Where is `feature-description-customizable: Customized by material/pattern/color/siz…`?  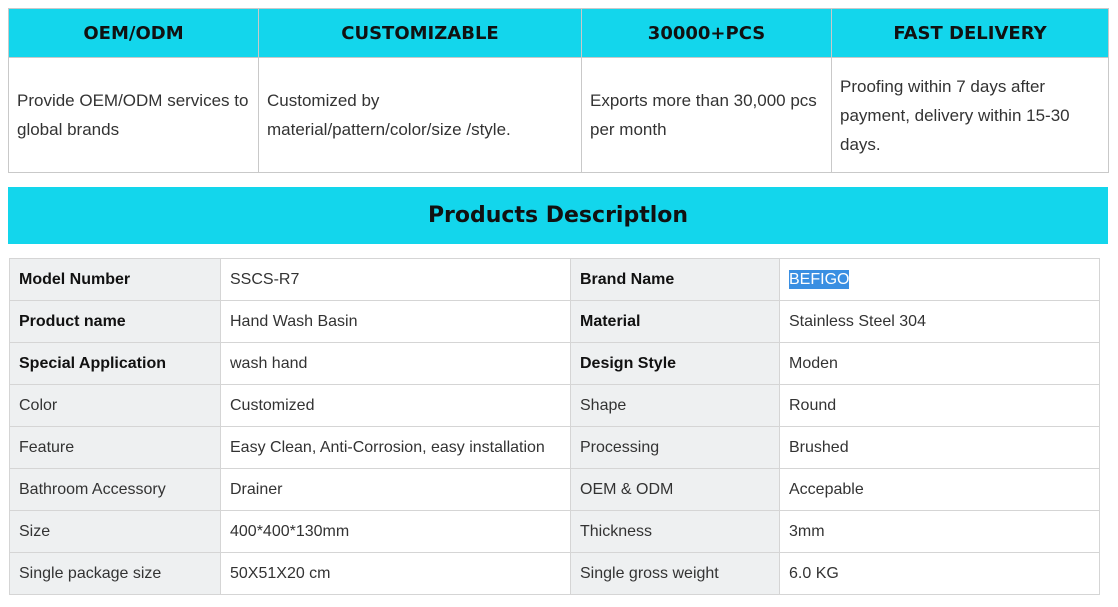 feature-description-customizable: Customized by material/pattern/color/siz… is located at coordinates (420, 115).